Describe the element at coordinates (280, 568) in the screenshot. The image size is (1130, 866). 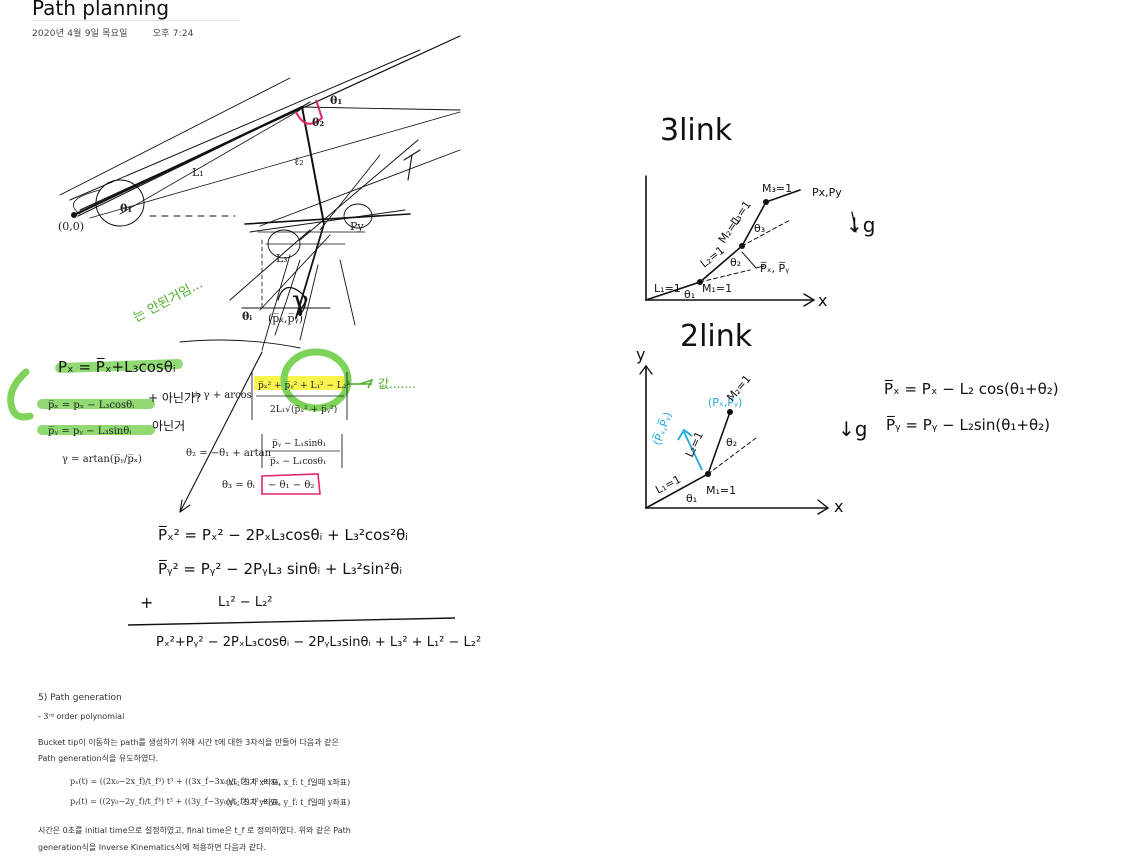
I see `derivation-line-2: P̅ᵧ² = Pᵧ² − 2PᵧL₃ sinθᵢ + L₃²sin²θᵢ` at that location.